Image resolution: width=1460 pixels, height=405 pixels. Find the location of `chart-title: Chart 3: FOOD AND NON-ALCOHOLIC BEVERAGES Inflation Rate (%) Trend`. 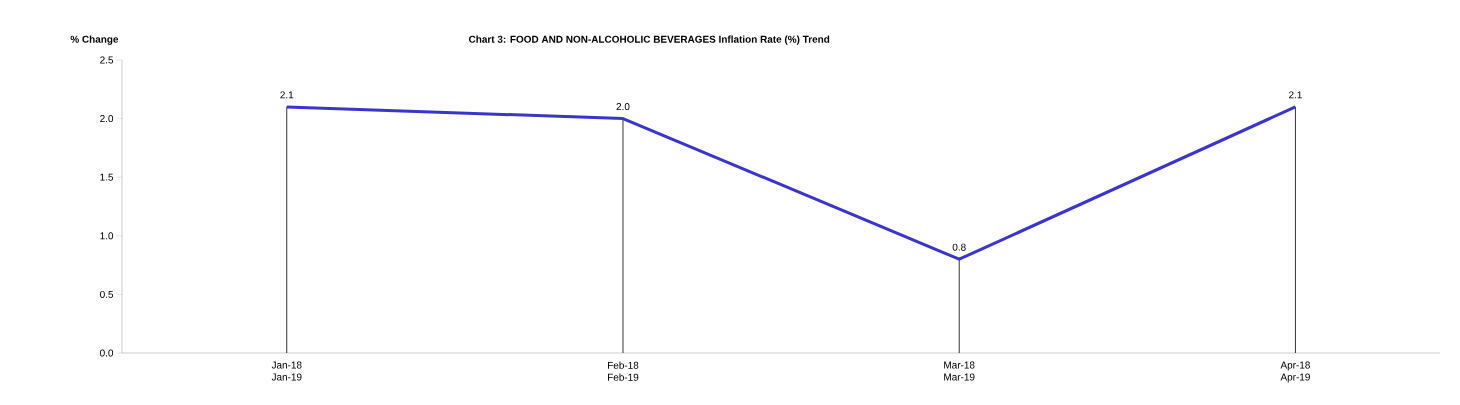

chart-title: Chart 3: FOOD AND NON-ALCOHOLIC BEVERAGES Inflation Rate (%) Trend is located at coordinates (649, 40).